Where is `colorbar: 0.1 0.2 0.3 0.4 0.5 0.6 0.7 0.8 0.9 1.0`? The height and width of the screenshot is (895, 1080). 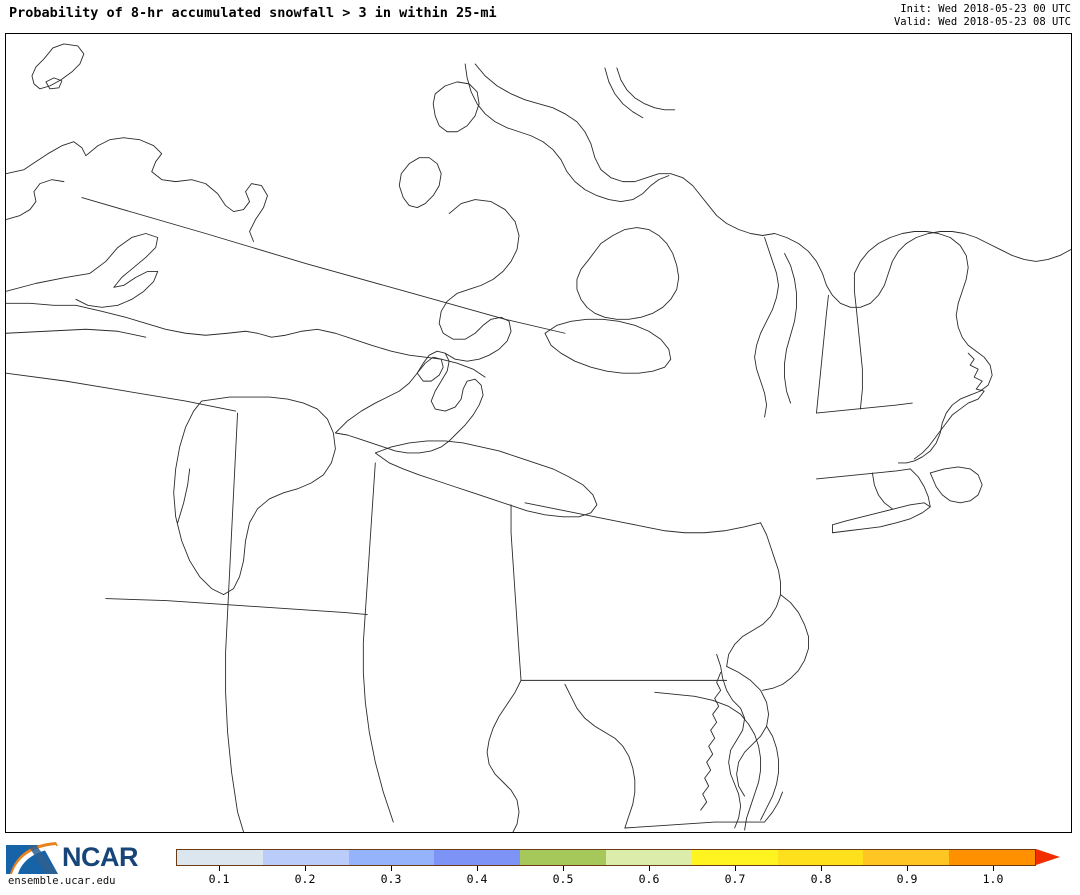 colorbar: 0.1 0.2 0.3 0.4 0.5 0.6 0.7 0.8 0.9 1.0 is located at coordinates (624, 872).